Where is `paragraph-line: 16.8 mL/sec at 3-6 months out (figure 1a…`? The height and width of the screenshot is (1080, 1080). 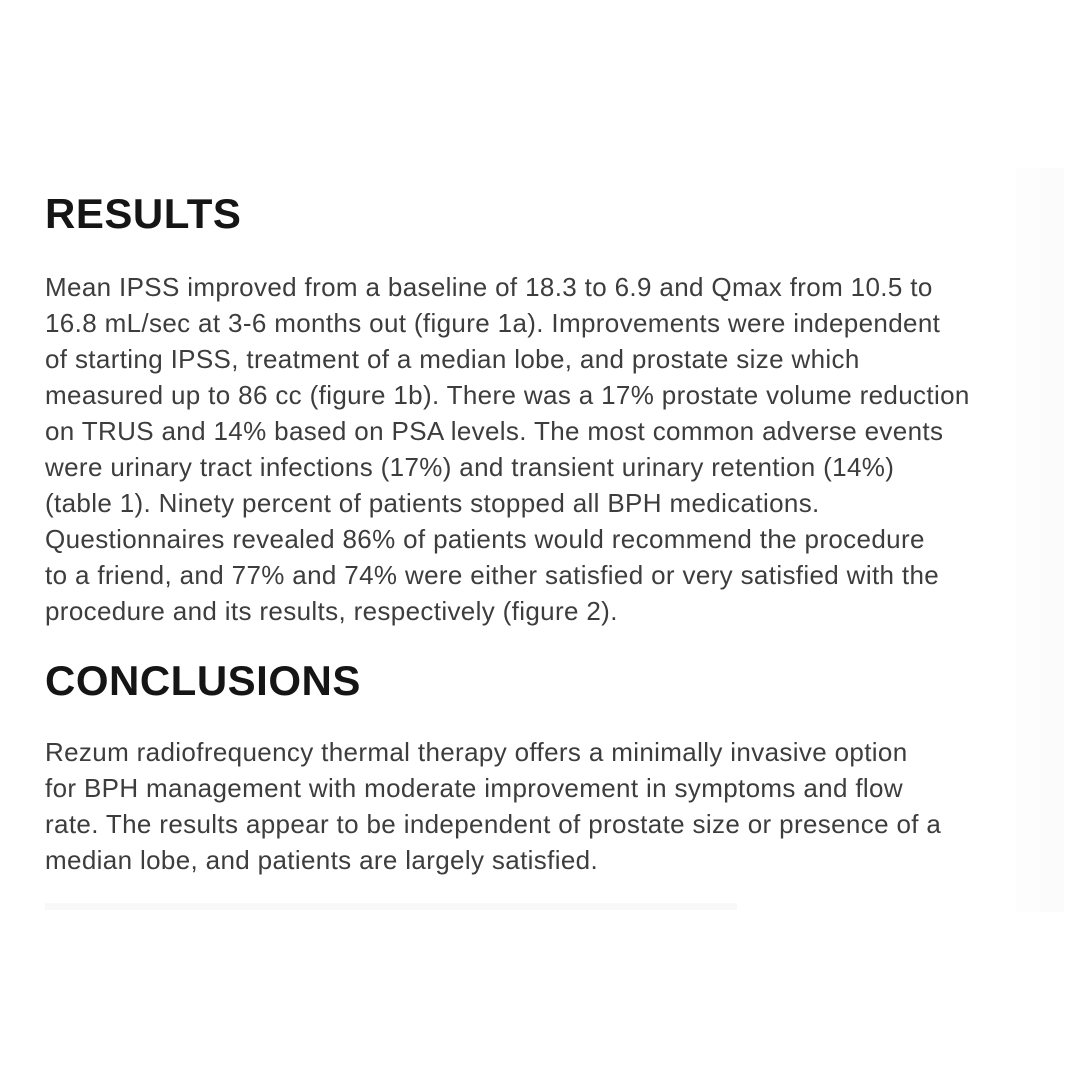 paragraph-line: 16.8 mL/sec at 3-6 months out (figure 1a… is located at coordinates (493, 323).